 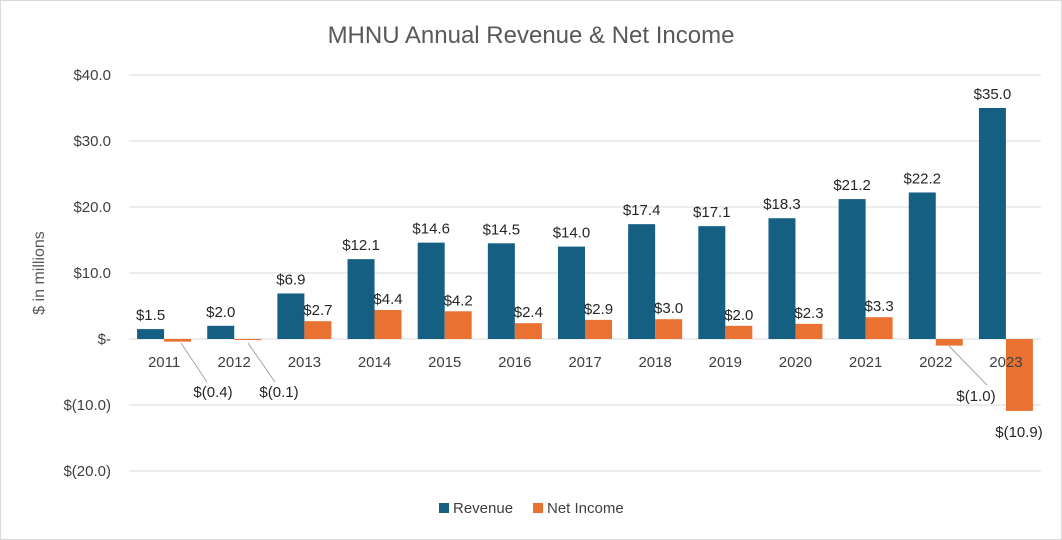 I want to click on y-tick-label: $30.0, so click(x=92, y=141).